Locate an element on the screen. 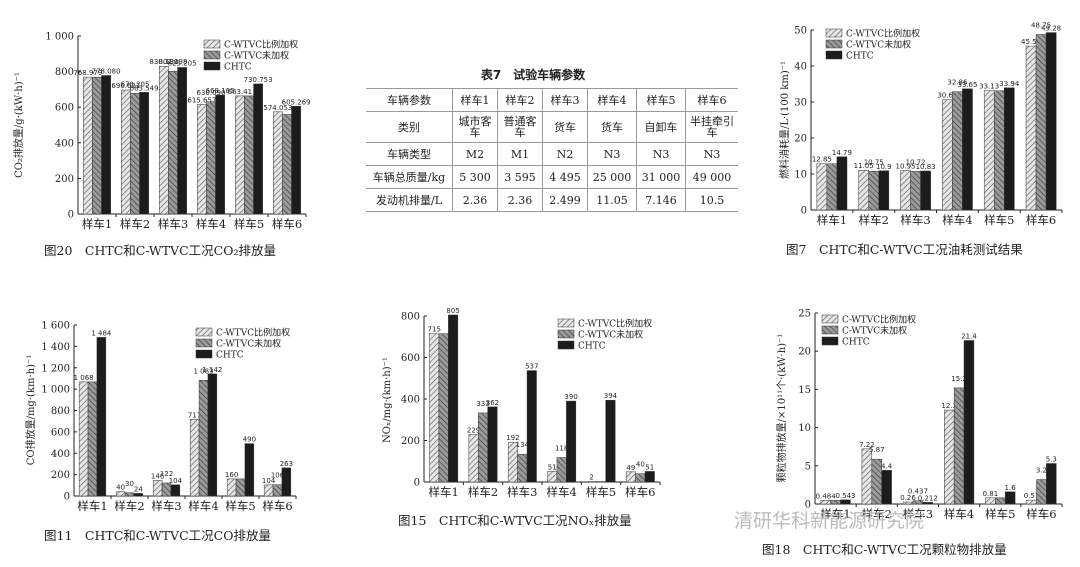 The height and width of the screenshot is (567, 1080). table-cell: 样车2 is located at coordinates (520, 100).